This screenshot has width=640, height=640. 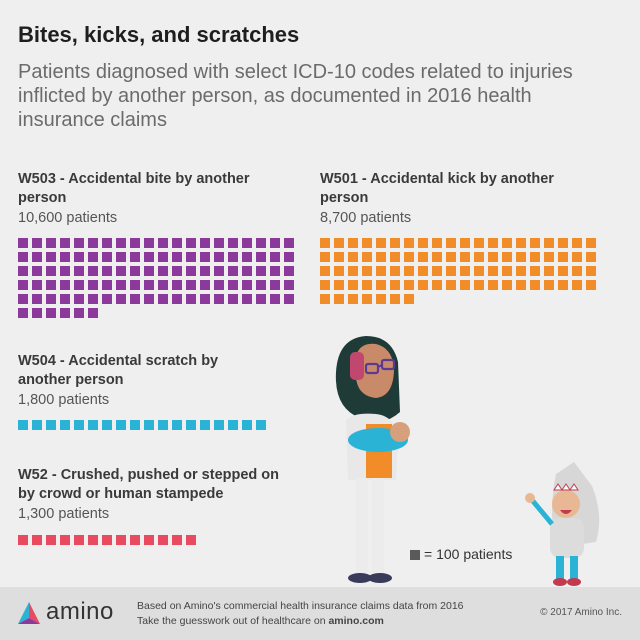 What do you see at coordinates (566, 487) in the screenshot?
I see `shark-teeth` at bounding box center [566, 487].